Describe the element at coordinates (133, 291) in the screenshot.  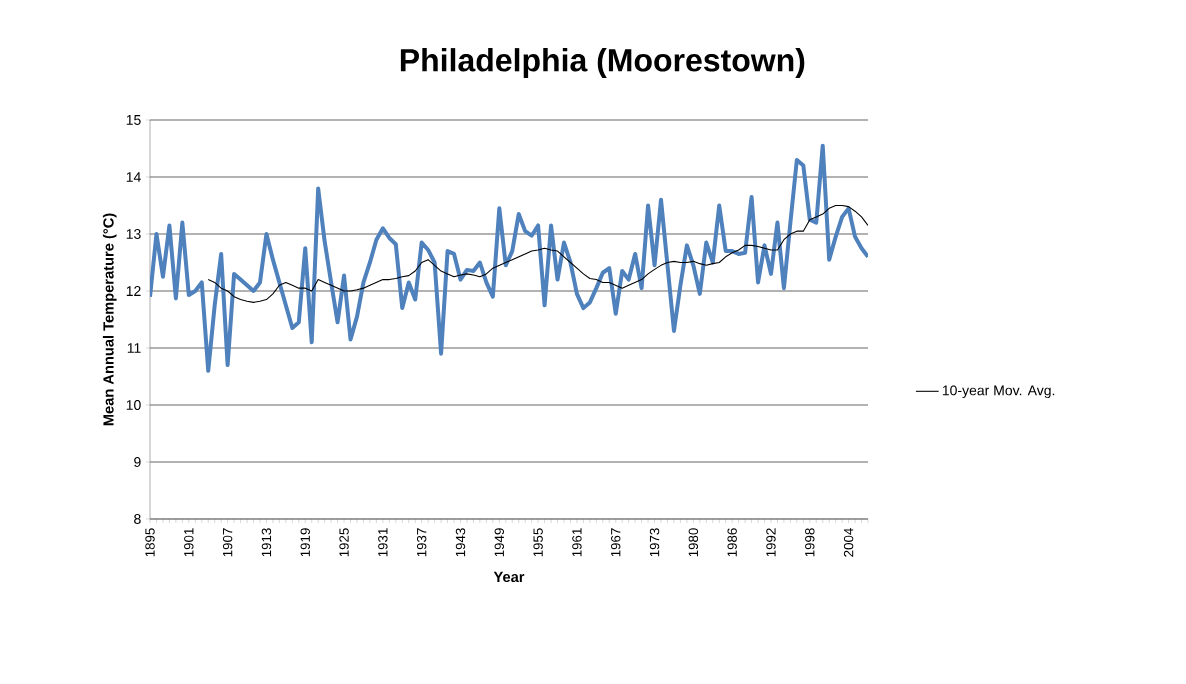
I see `y-tick-label: 12` at that location.